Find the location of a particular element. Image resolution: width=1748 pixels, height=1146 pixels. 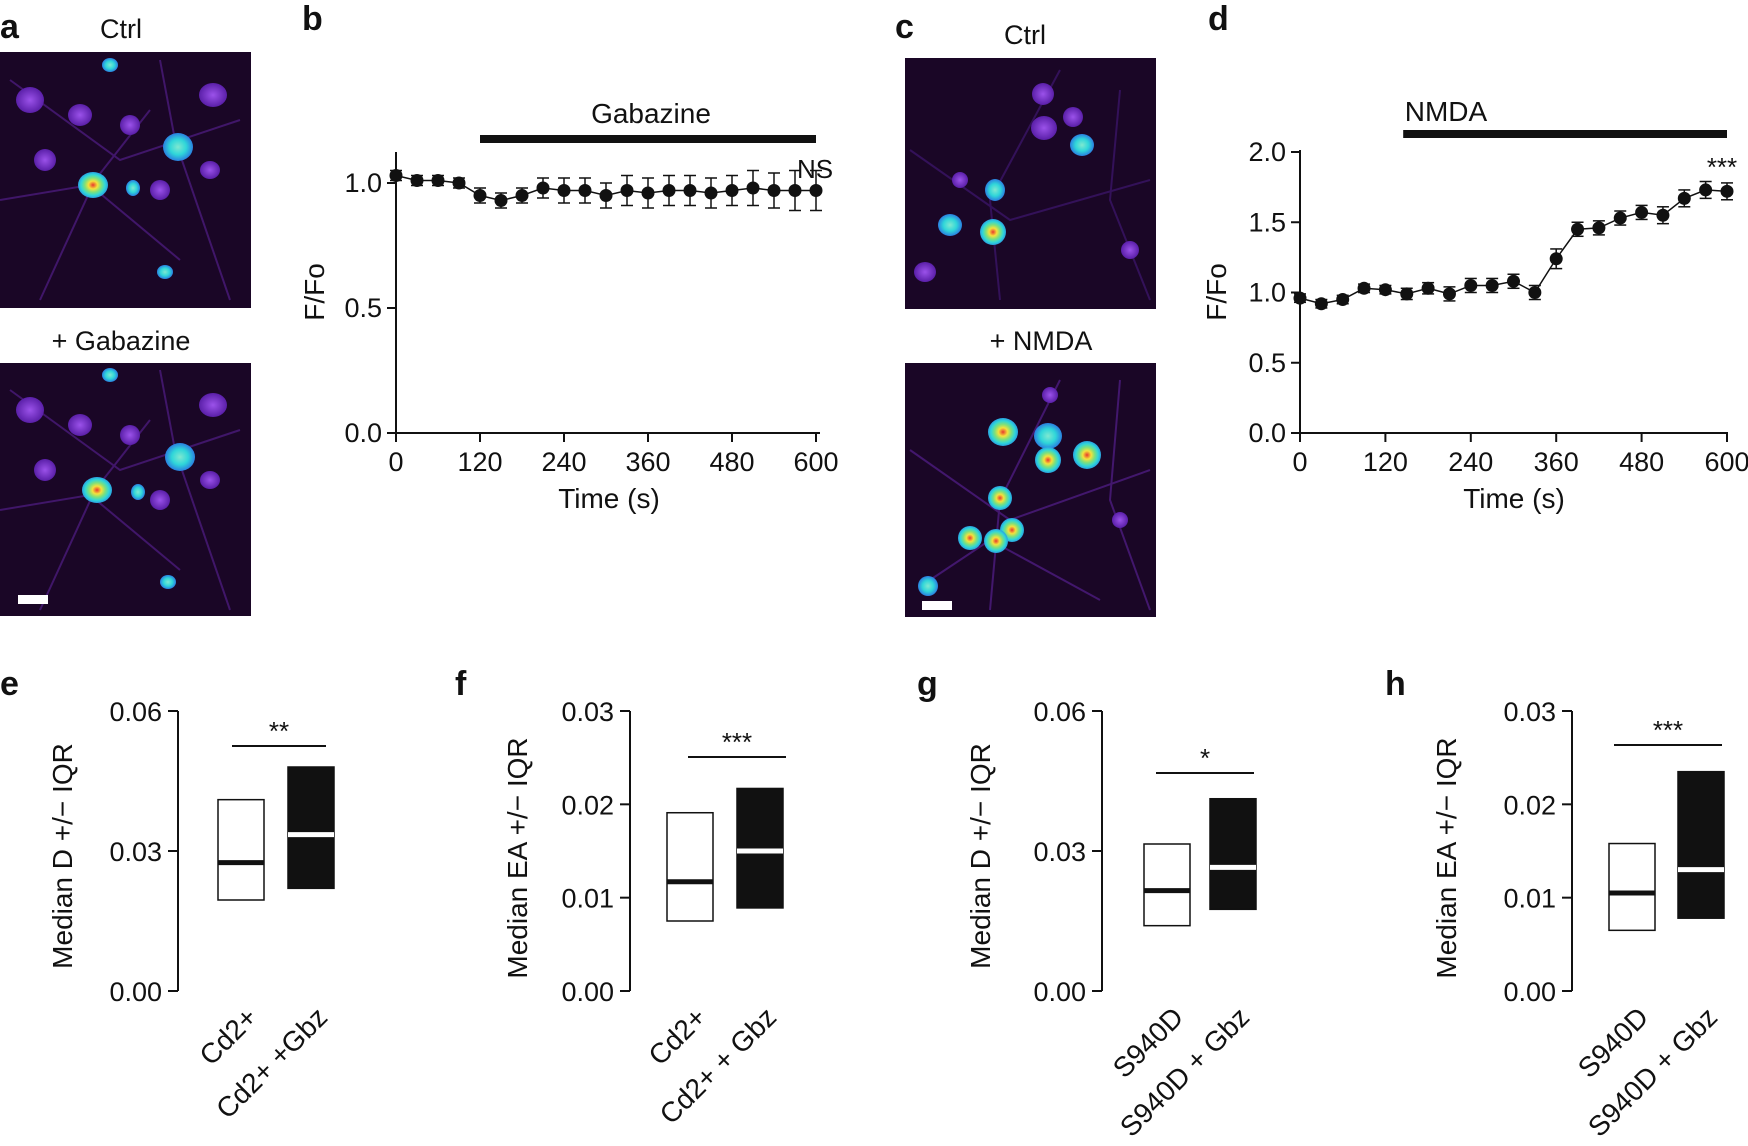

micrograph-a-ctrl is located at coordinates (125, 180).